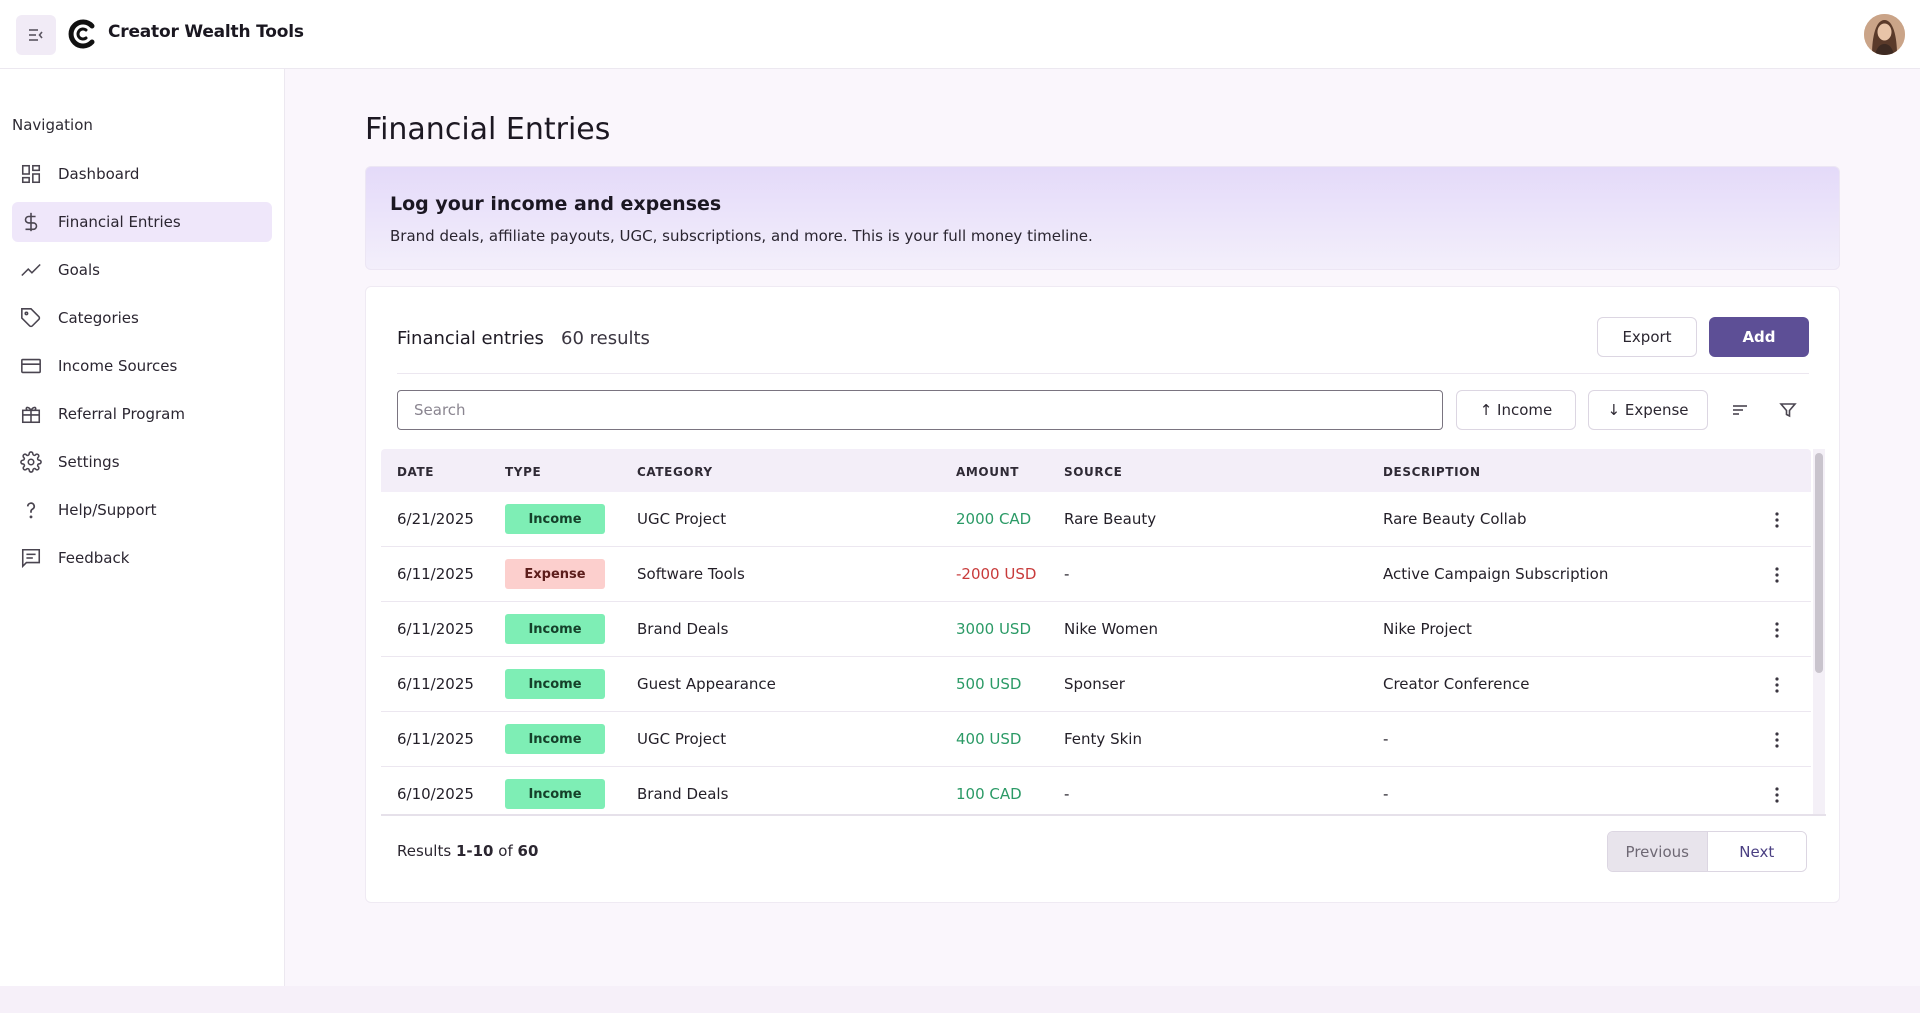  What do you see at coordinates (435, 794) in the screenshot?
I see `cell-date: 6/10/2025` at bounding box center [435, 794].